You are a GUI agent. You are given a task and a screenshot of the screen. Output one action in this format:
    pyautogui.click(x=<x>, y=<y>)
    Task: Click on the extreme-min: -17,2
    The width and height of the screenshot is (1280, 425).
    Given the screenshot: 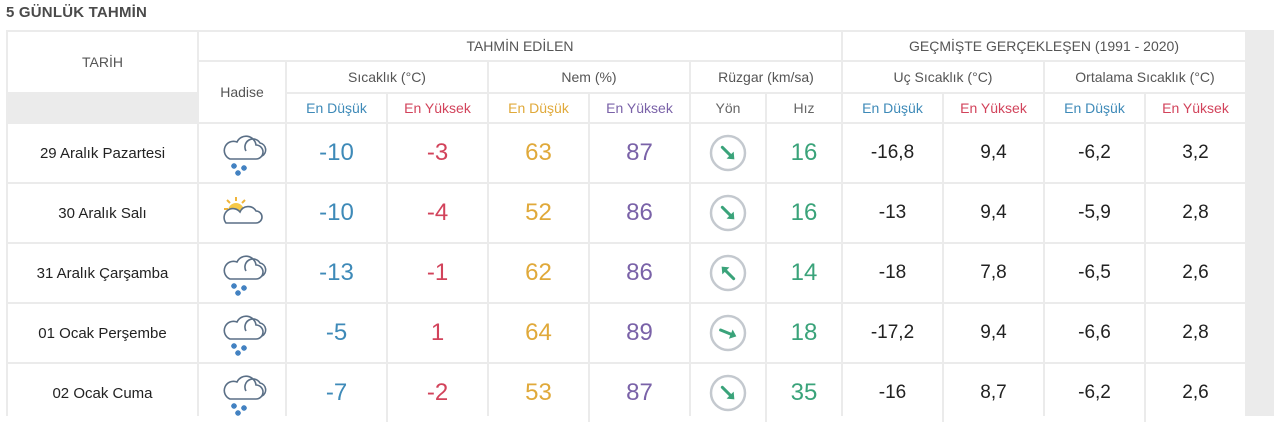 What is the action you would take?
    pyautogui.click(x=892, y=333)
    